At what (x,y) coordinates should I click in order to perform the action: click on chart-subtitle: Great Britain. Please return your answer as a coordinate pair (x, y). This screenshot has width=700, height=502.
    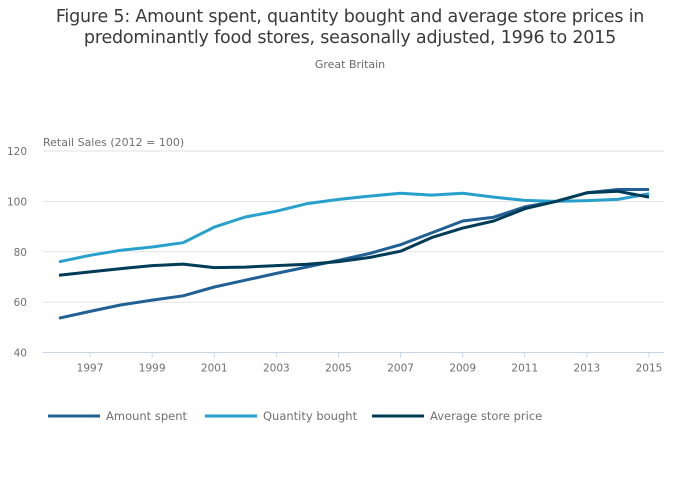
    Looking at the image, I should click on (350, 64).